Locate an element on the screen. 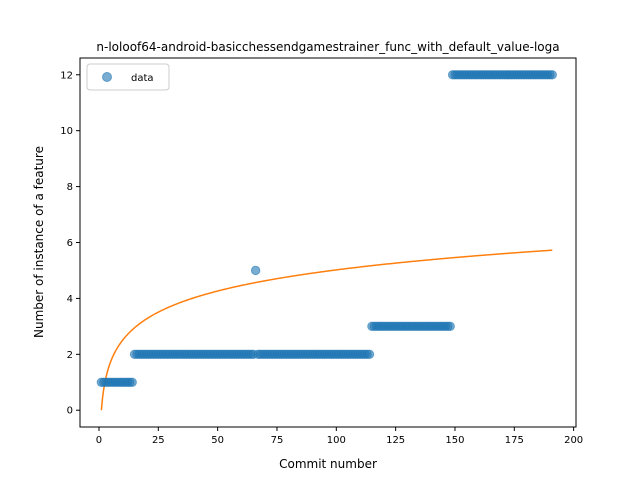 The width and height of the screenshot is (640, 480). x-tick-label: 100 is located at coordinates (336, 440).